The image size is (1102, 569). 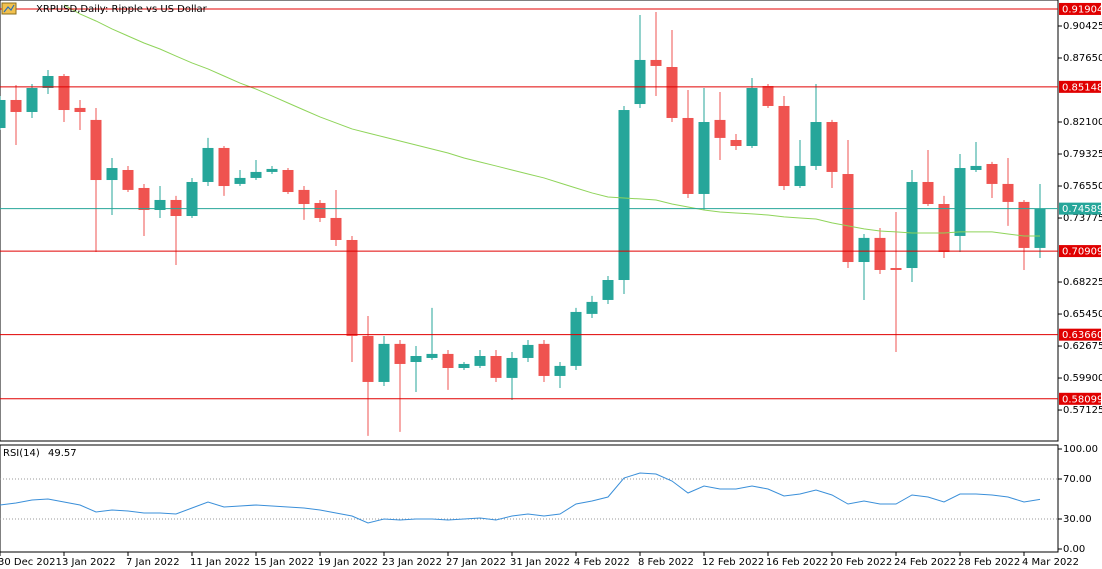 What do you see at coordinates (1082, 378) in the screenshot?
I see `y-tick-label: 0.59900` at bounding box center [1082, 378].